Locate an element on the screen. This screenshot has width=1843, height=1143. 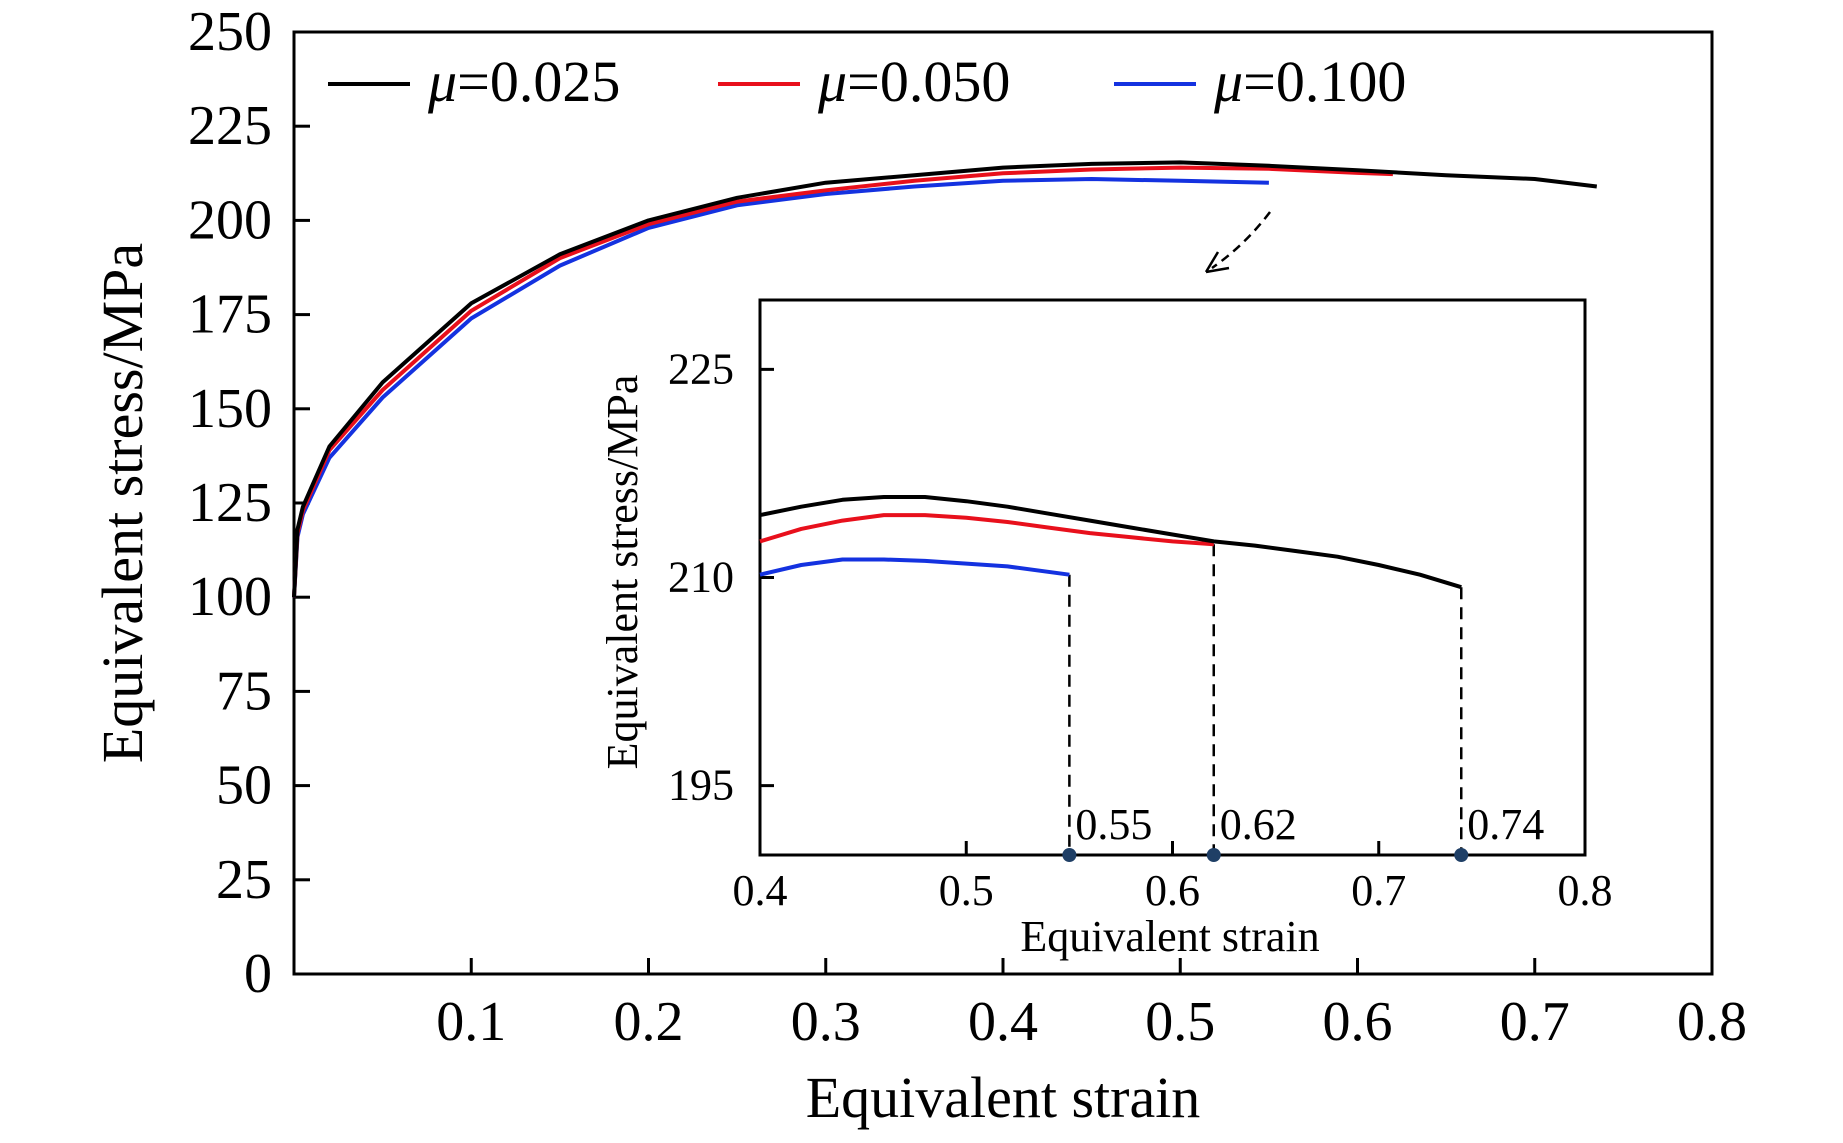
main-x-tick-label: 0.4 is located at coordinates (1003, 1022).